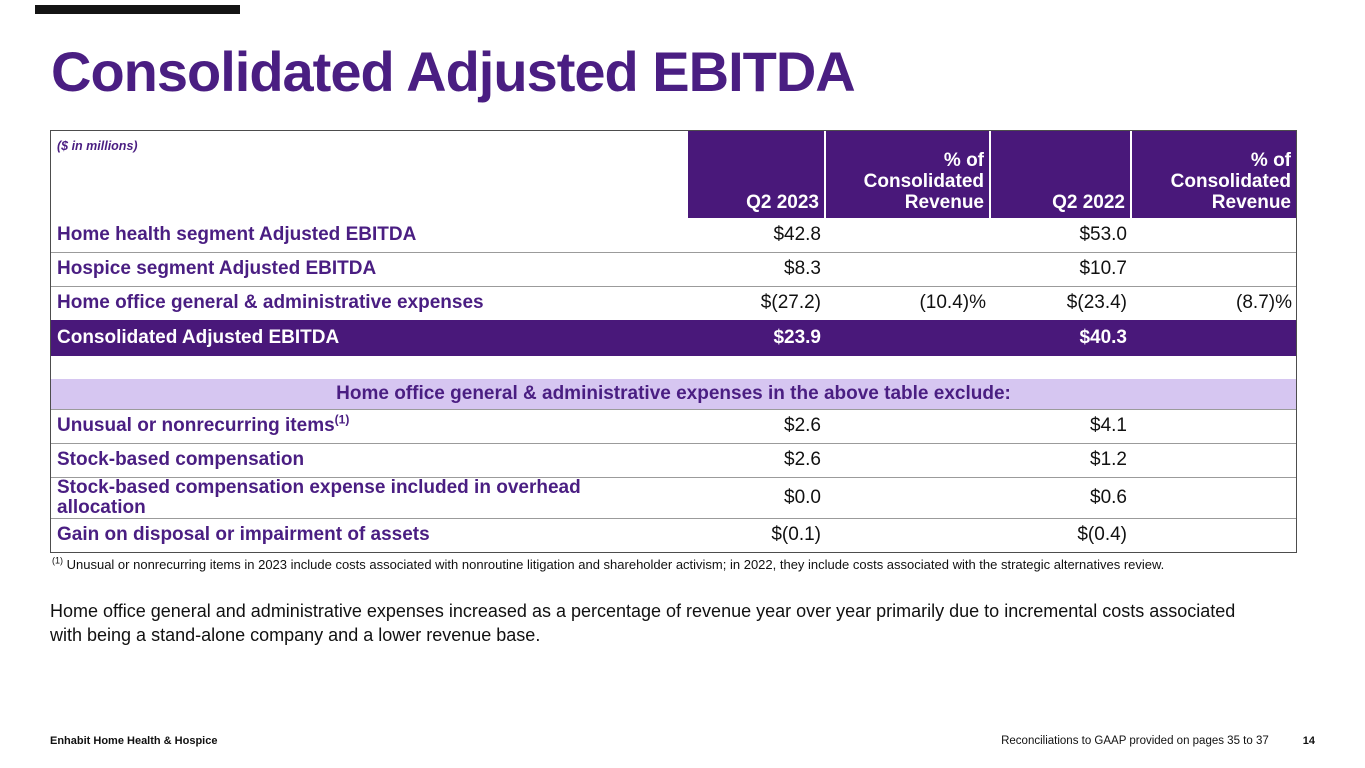 Image resolution: width=1365 pixels, height=768 pixels. Describe the element at coordinates (1102, 535) in the screenshot. I see `value-cell: $(0.4)` at that location.